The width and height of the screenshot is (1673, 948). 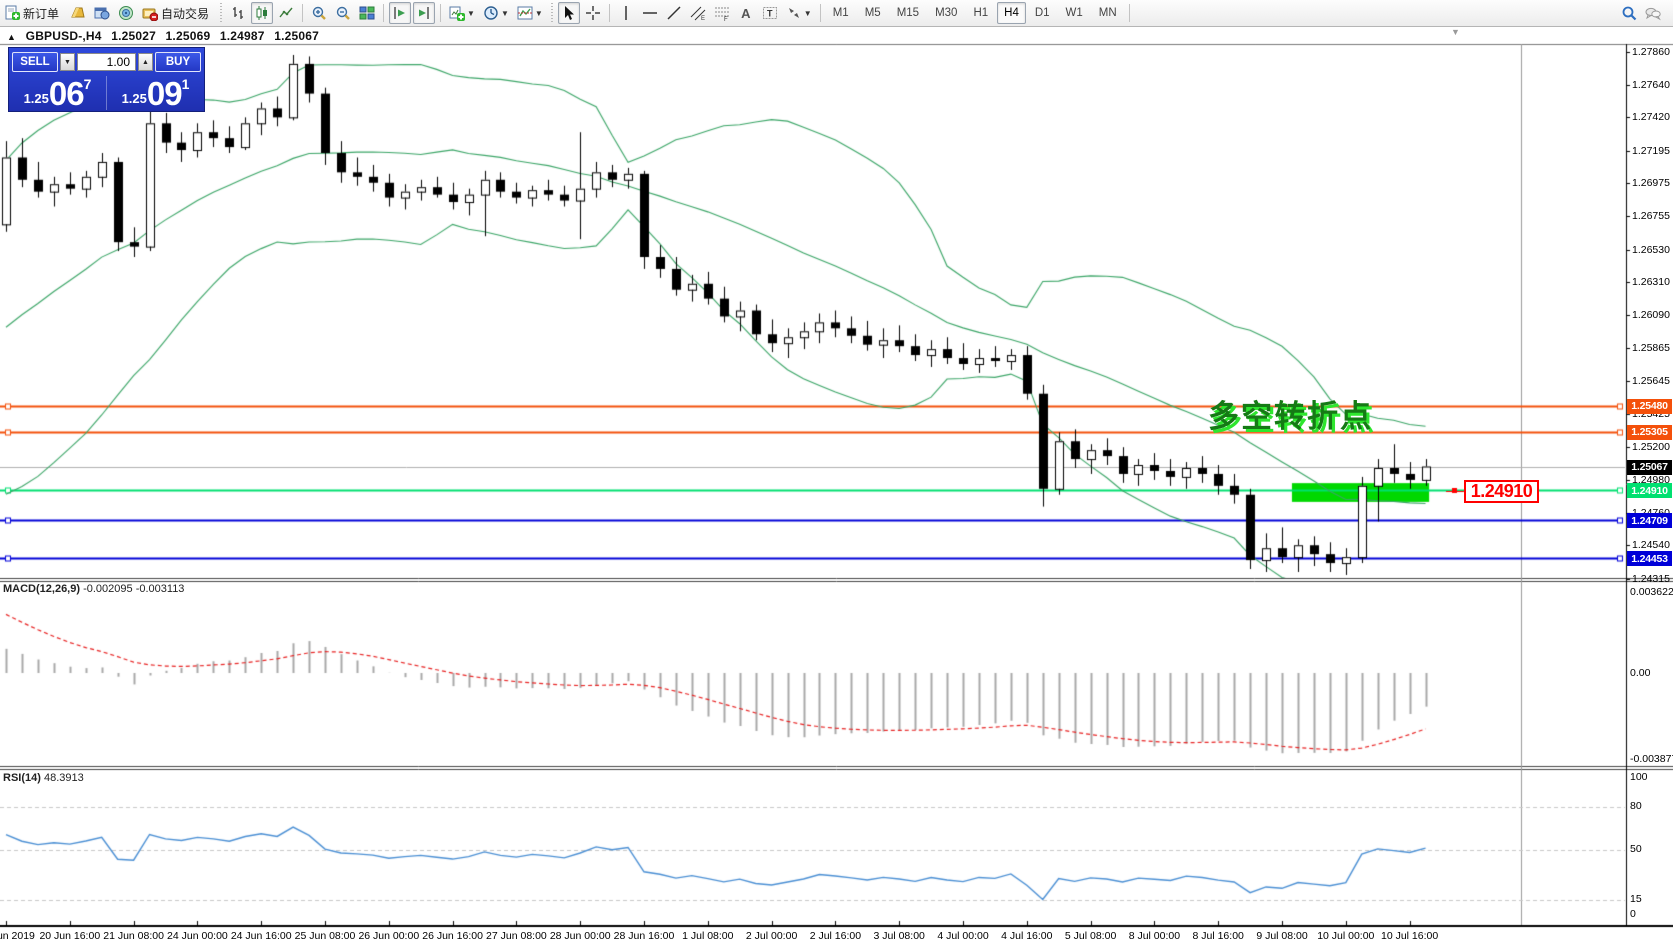 I want to click on autotrading-button: 自动交易, so click(x=177, y=13).